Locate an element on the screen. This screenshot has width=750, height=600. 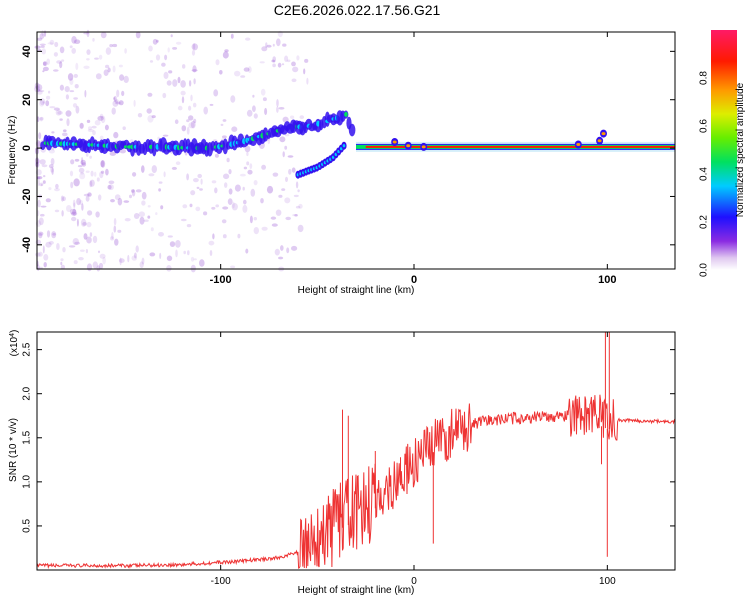
band-blob is located at coordinates (225, 146).